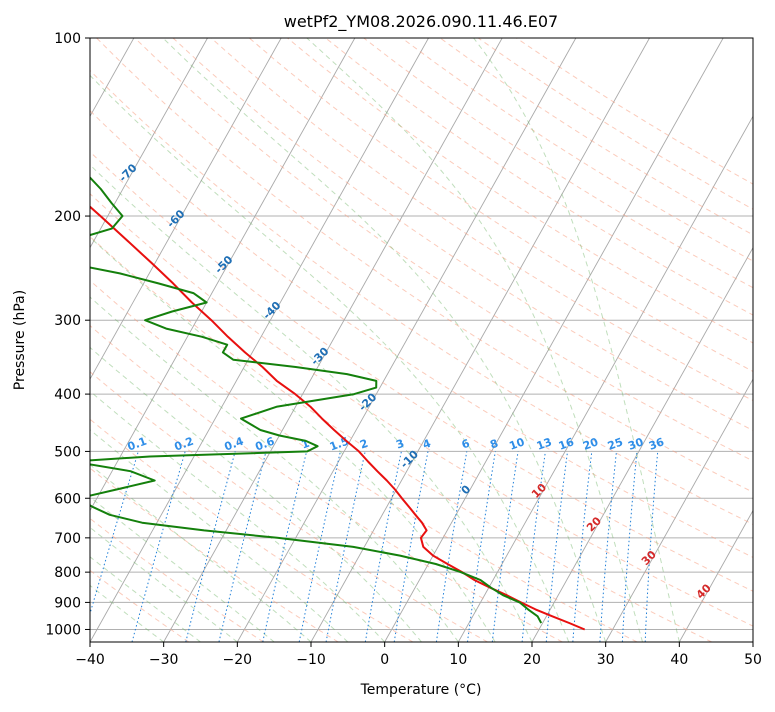  What do you see at coordinates (234, 444) in the screenshot?
I see `mixing-ratio-label: 0.4` at bounding box center [234, 444].